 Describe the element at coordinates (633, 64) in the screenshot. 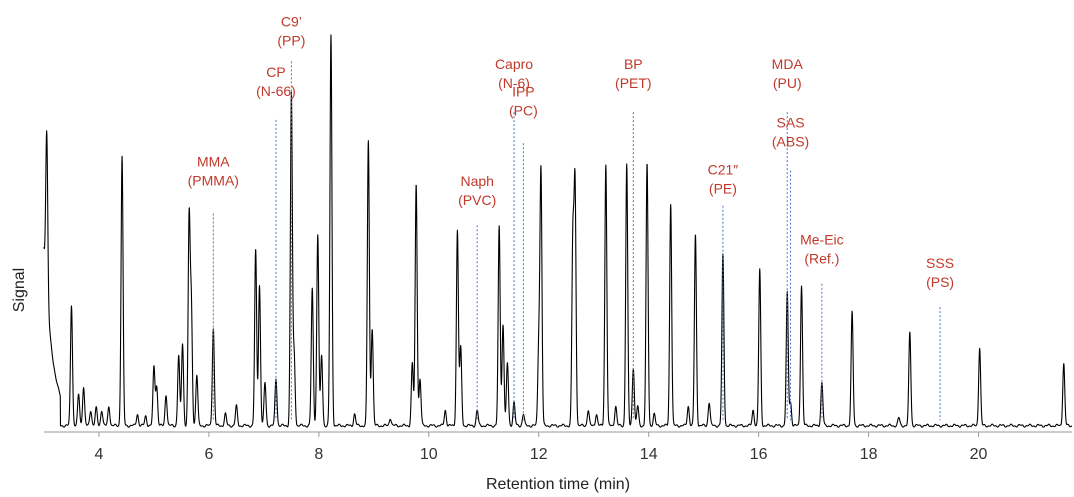

I see `annotation-compound-label: BP` at that location.